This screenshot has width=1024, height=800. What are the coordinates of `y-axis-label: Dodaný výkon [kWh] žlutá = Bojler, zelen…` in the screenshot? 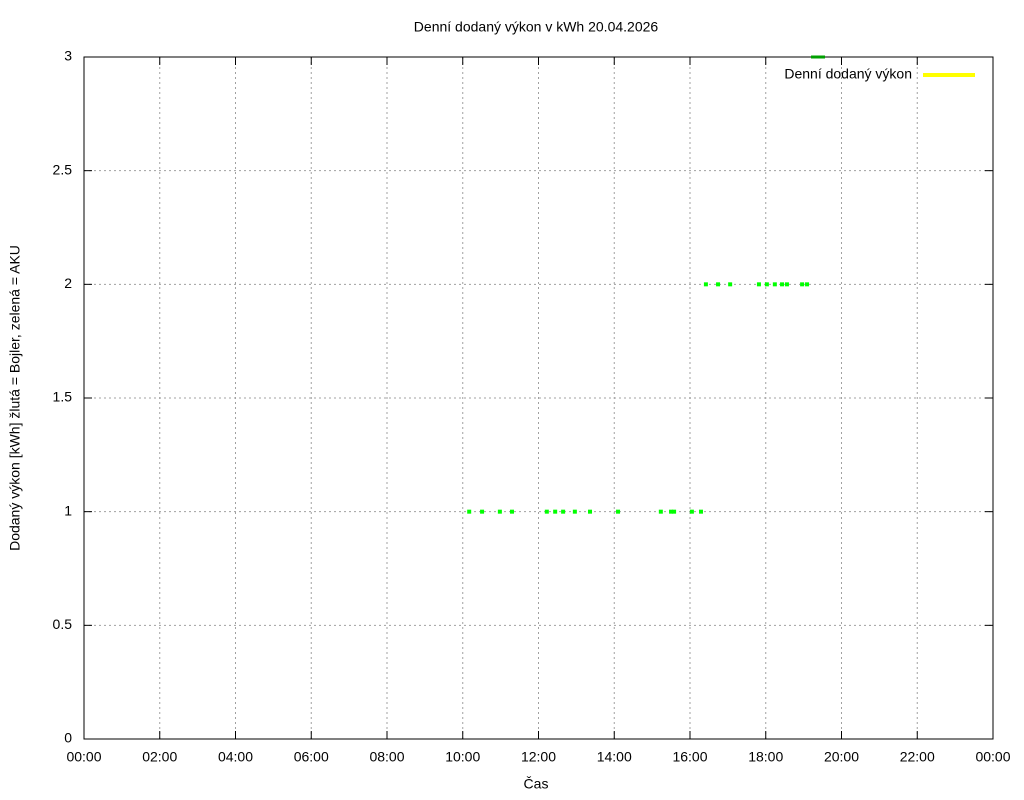 It's located at (15, 398).